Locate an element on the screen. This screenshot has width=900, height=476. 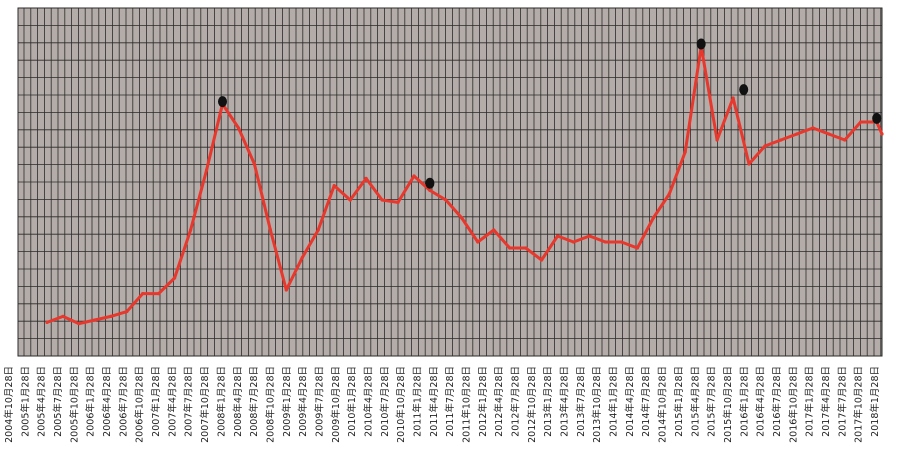
x-tick-label: 2007年4月28日 is located at coordinates (172, 401).